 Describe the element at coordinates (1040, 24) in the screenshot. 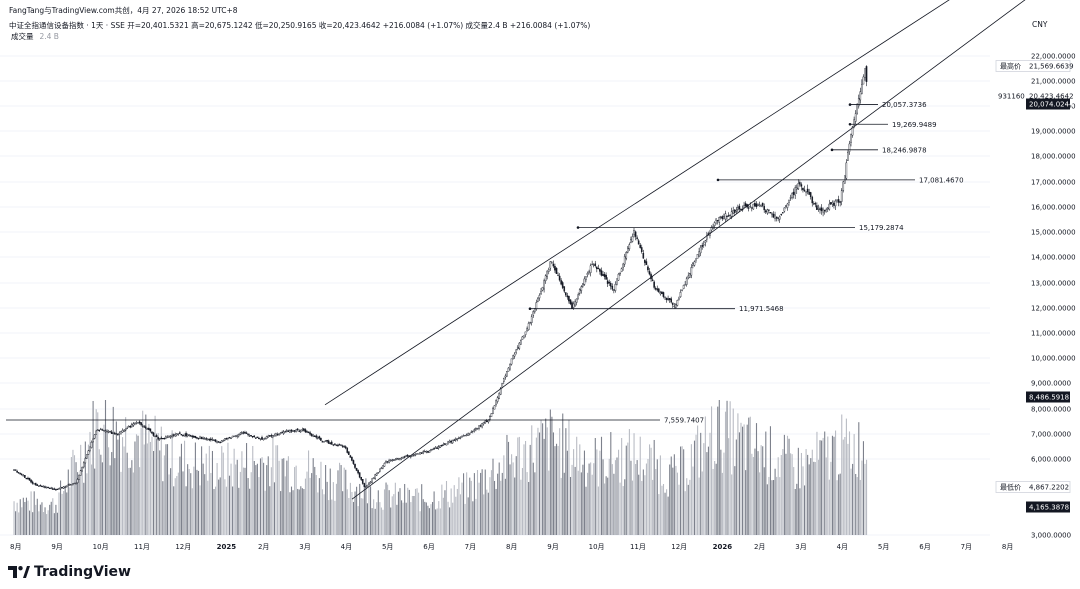

I see `currency-label: CNY` at that location.